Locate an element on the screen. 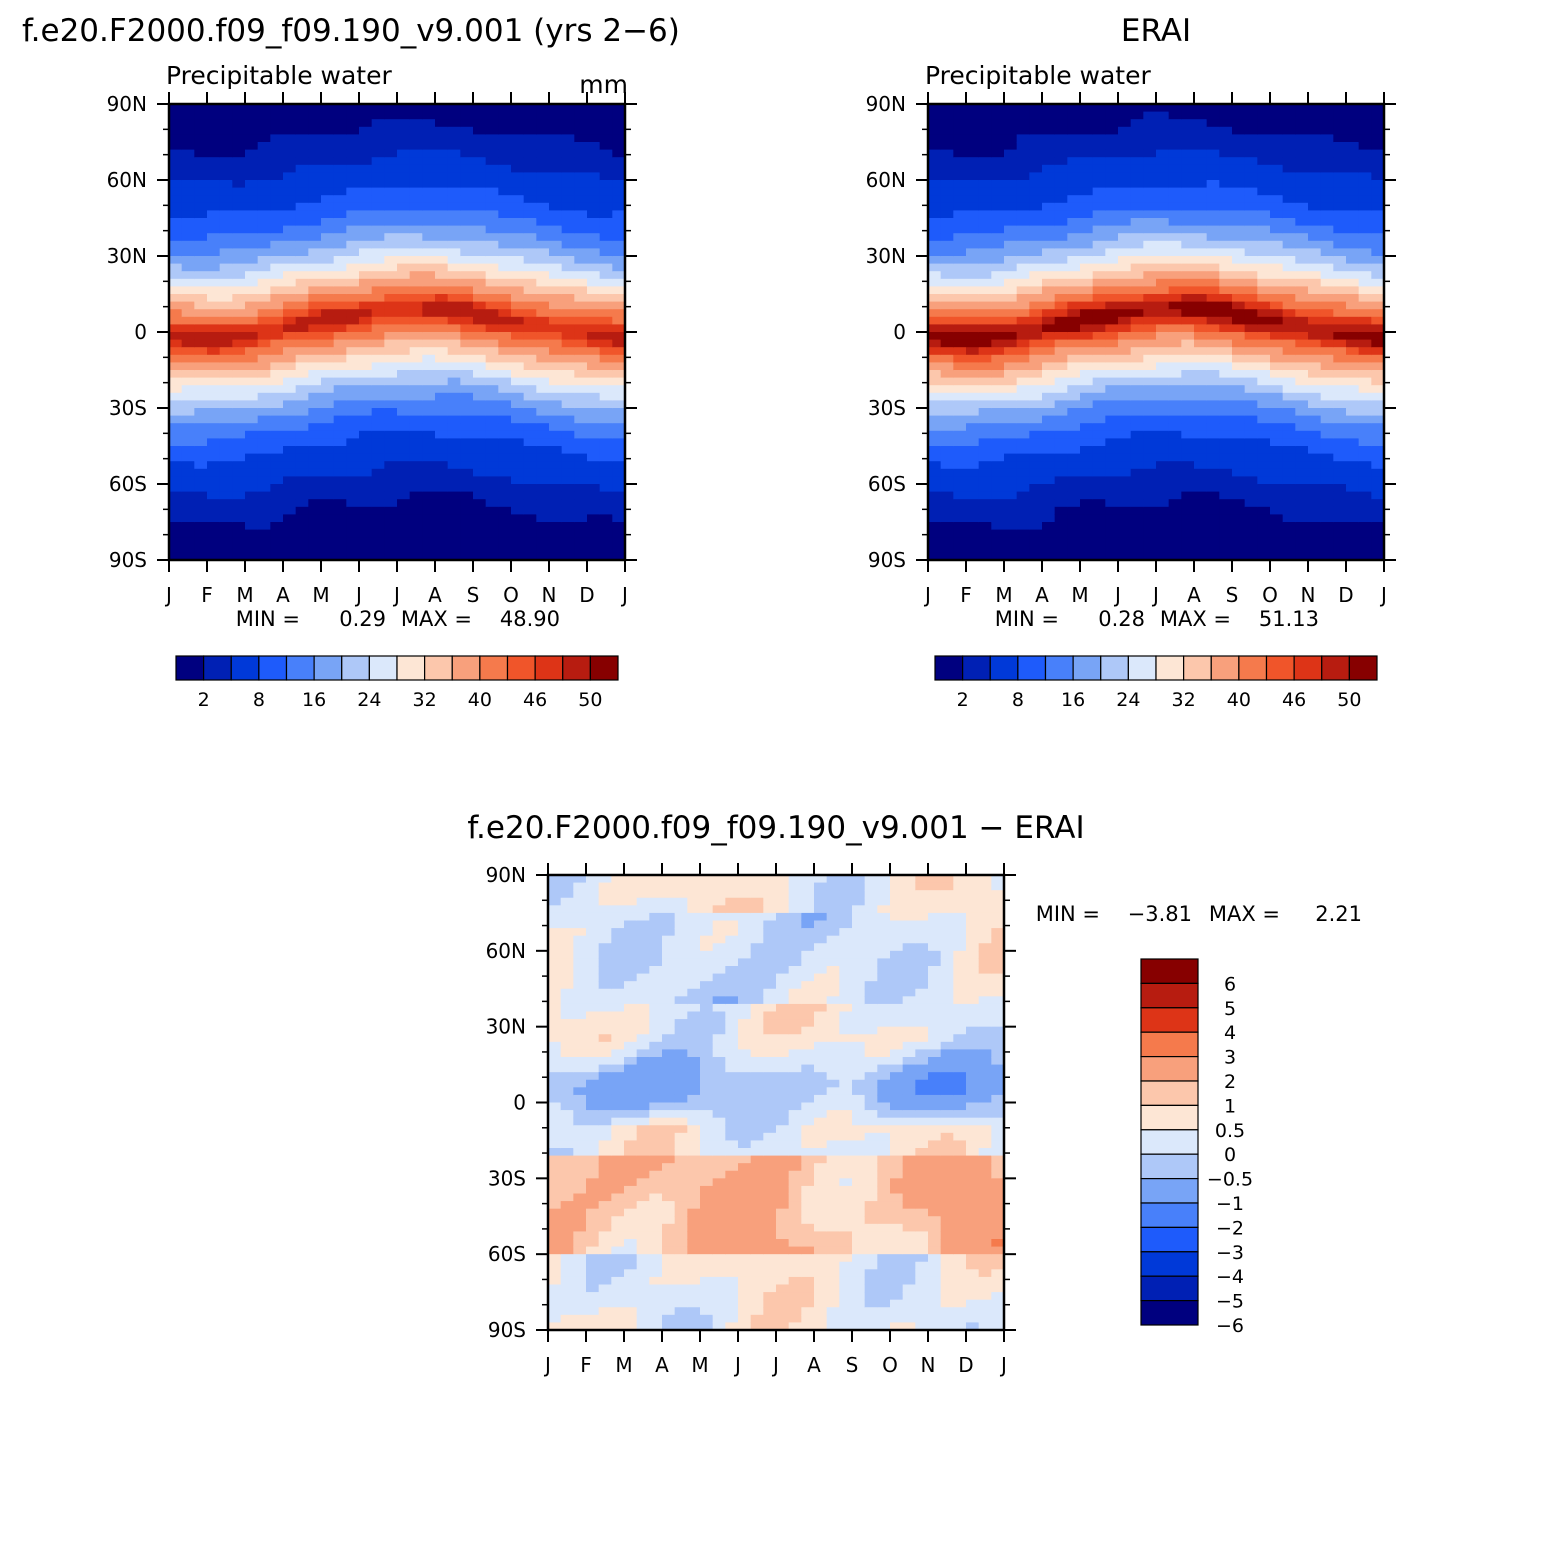 This screenshot has height=1549, width=1552. colorbar-label: 32 is located at coordinates (1184, 700).